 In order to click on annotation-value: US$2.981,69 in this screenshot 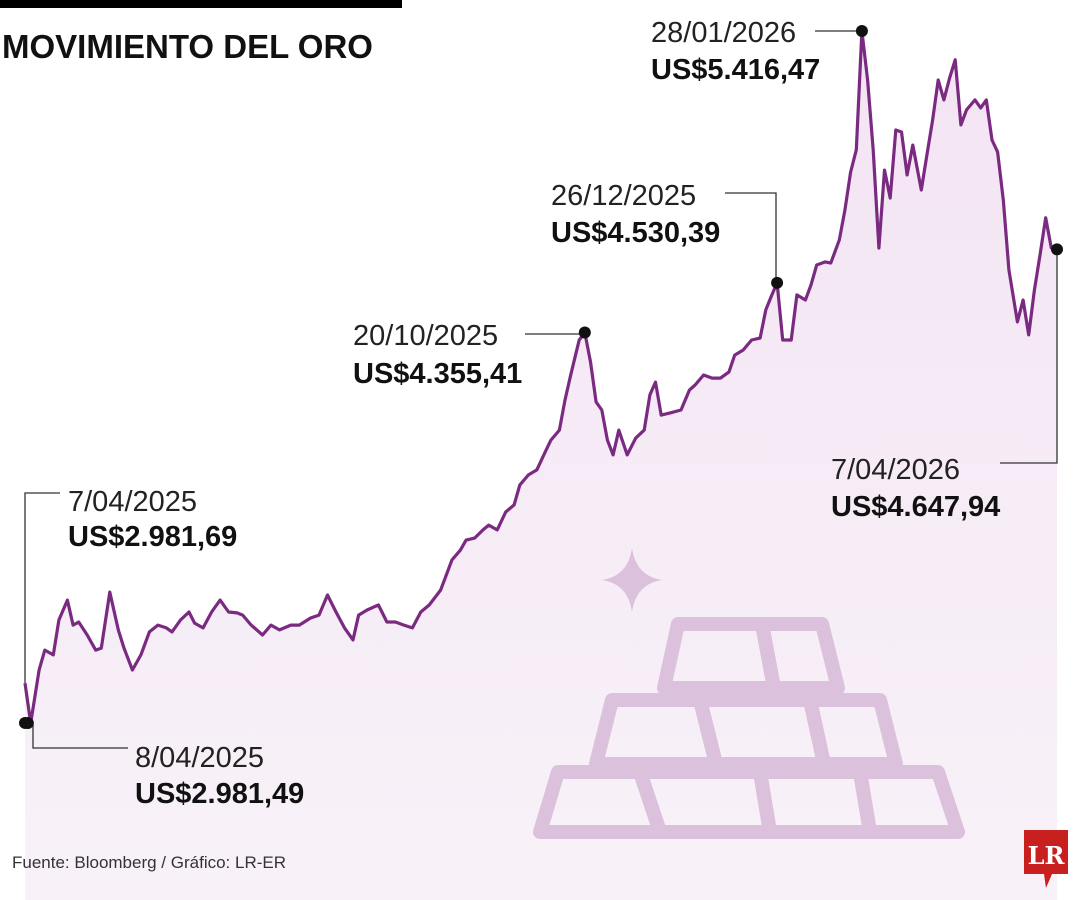, I will do `click(152, 537)`.